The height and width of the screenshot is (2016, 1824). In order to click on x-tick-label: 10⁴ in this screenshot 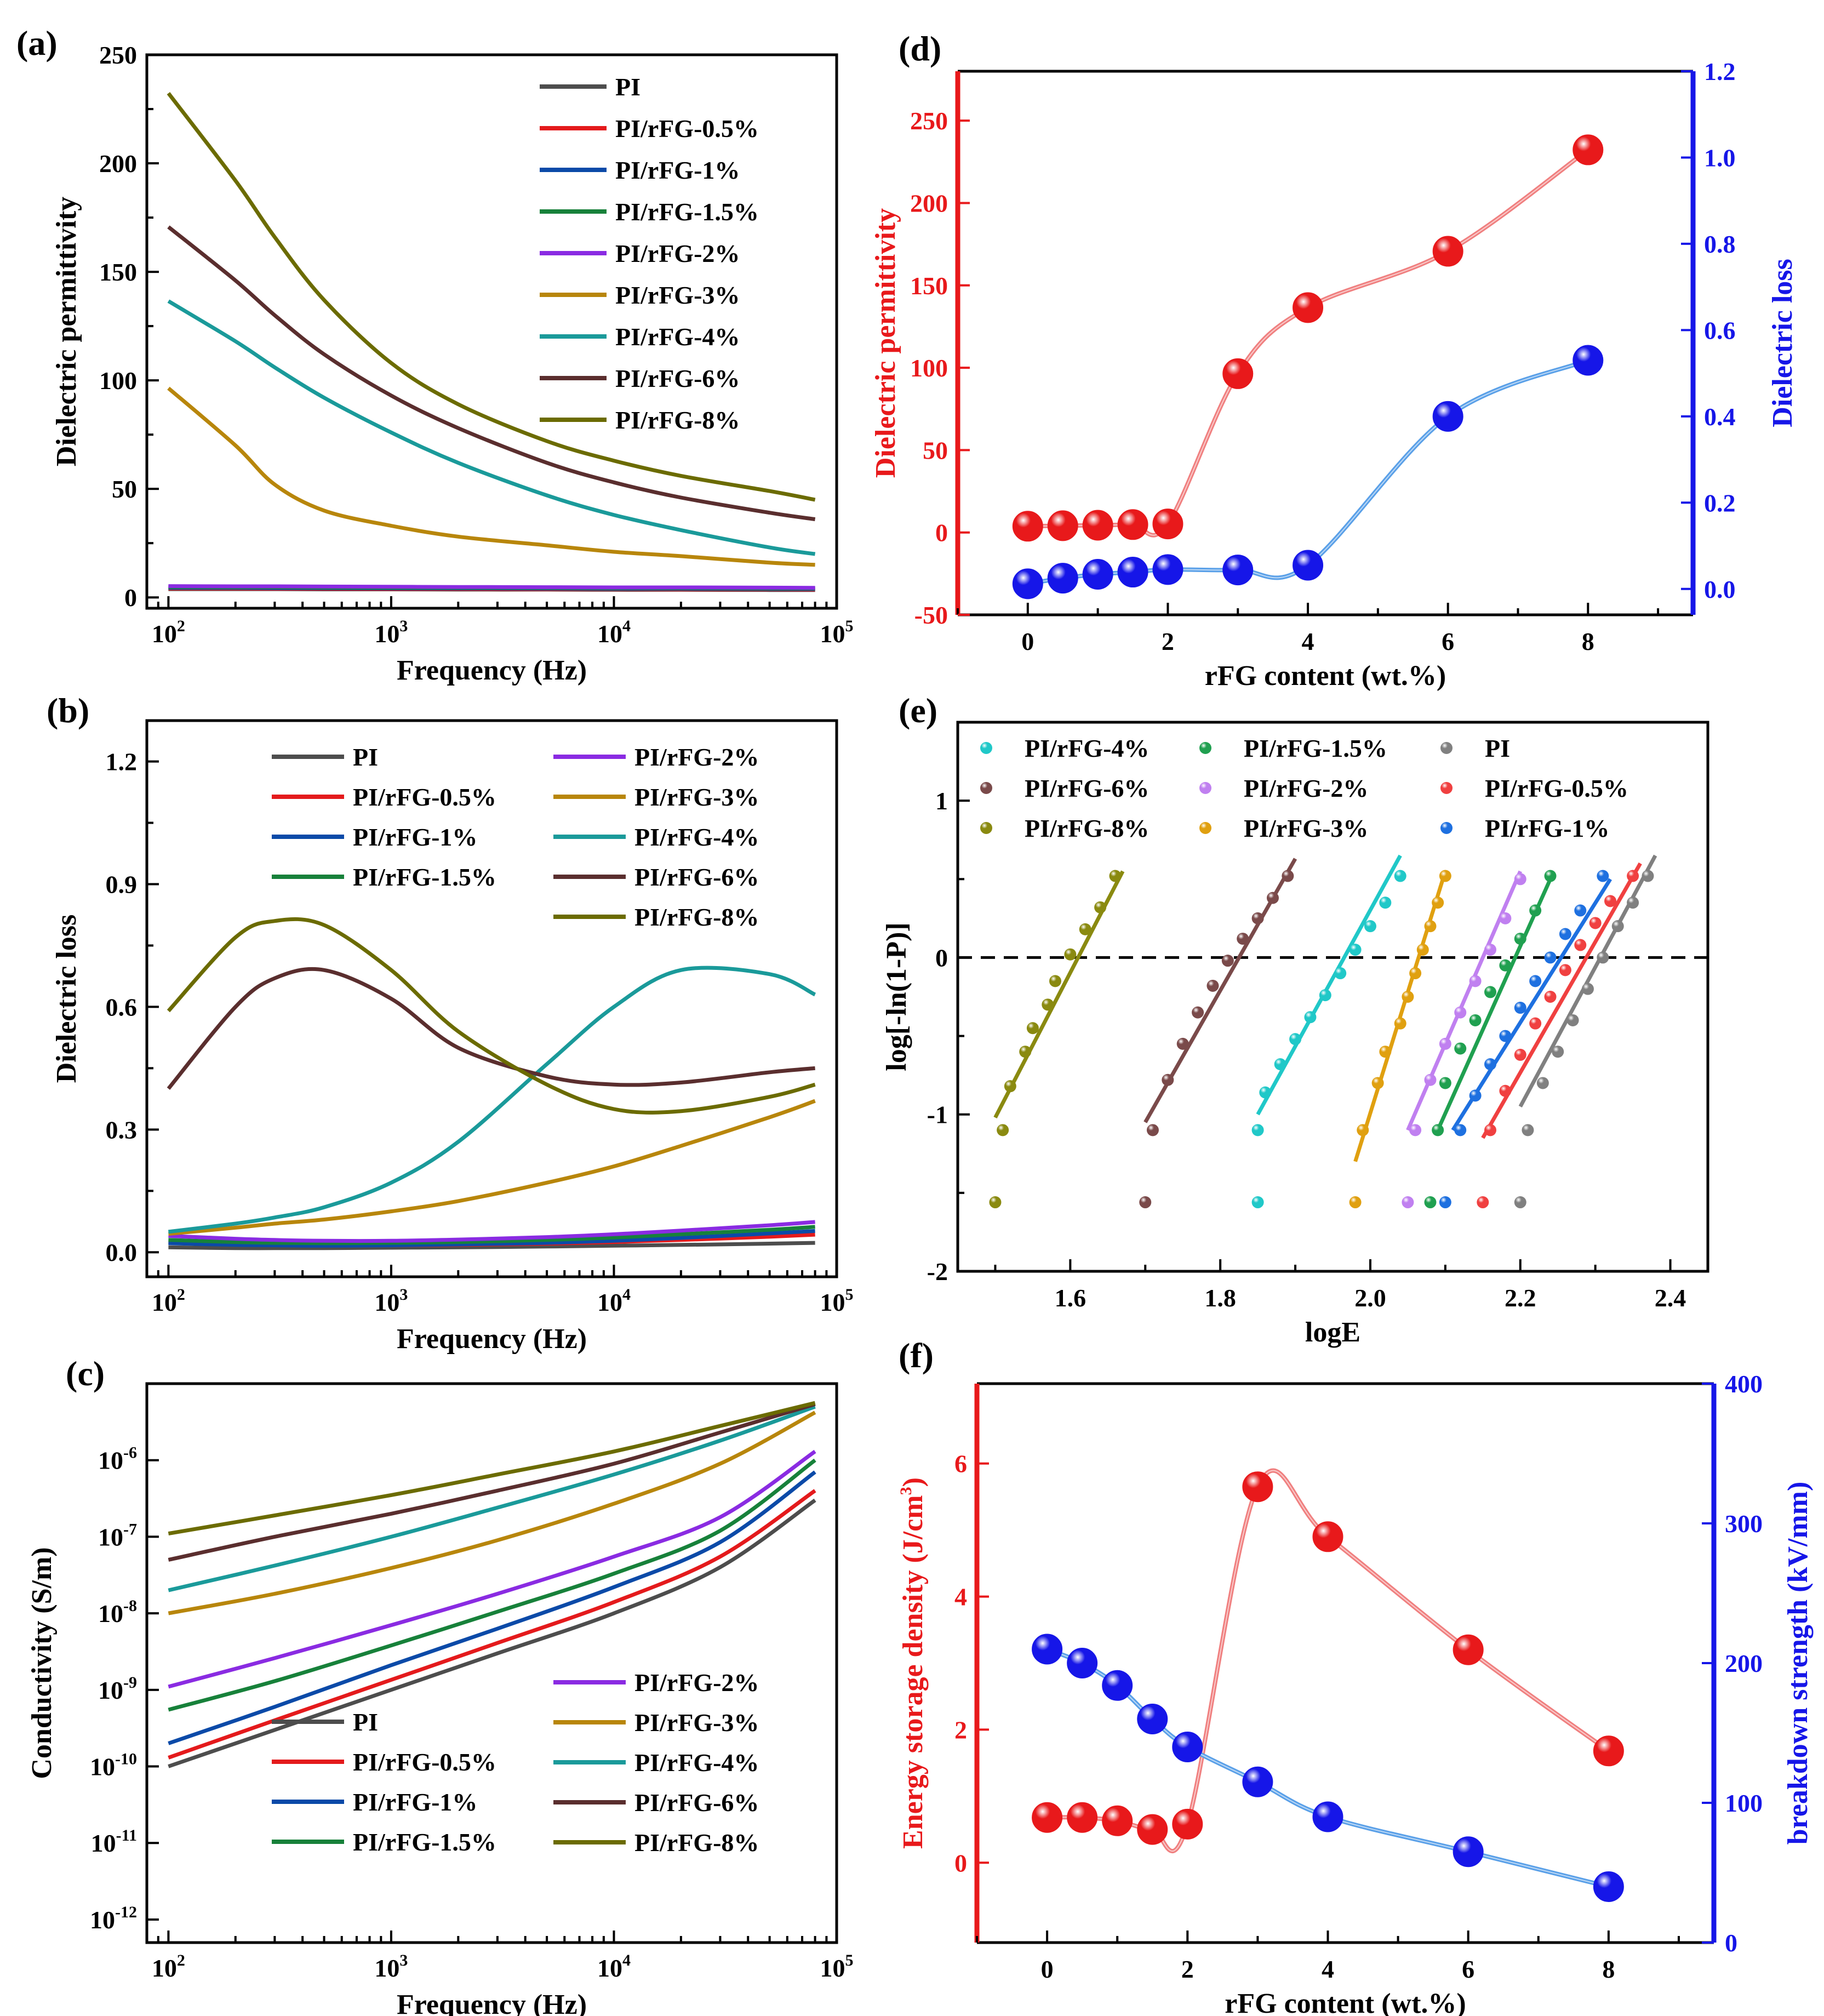, I will do `click(614, 1966)`.